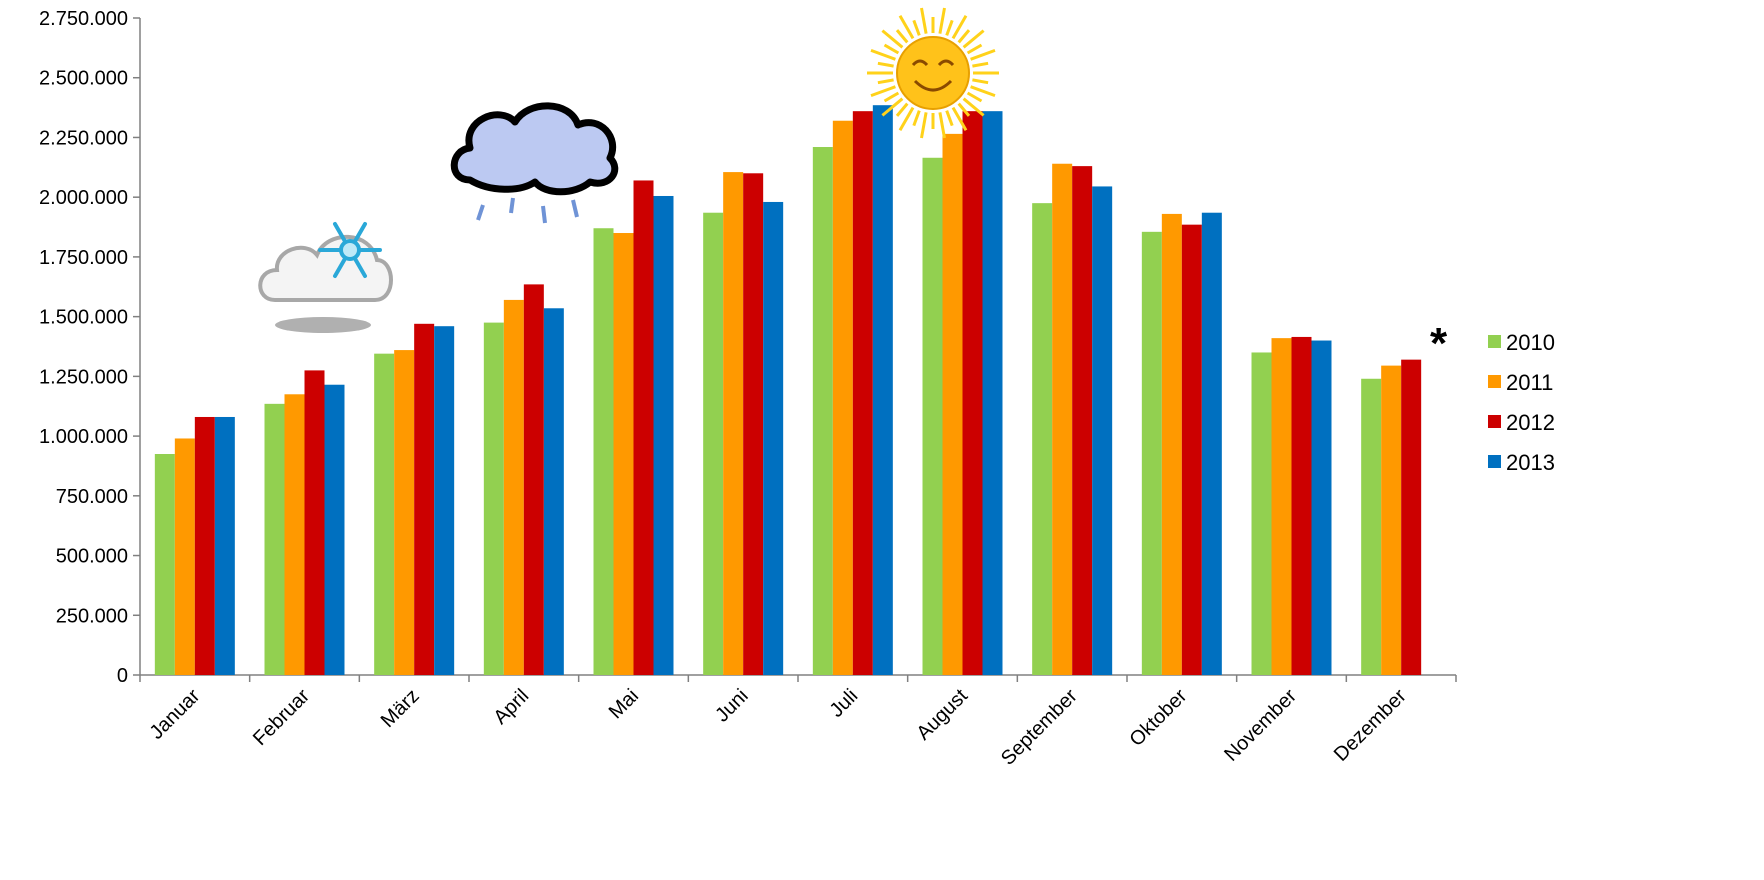  Describe the element at coordinates (1494, 381) in the screenshot. I see `legend-swatch-2011` at that location.